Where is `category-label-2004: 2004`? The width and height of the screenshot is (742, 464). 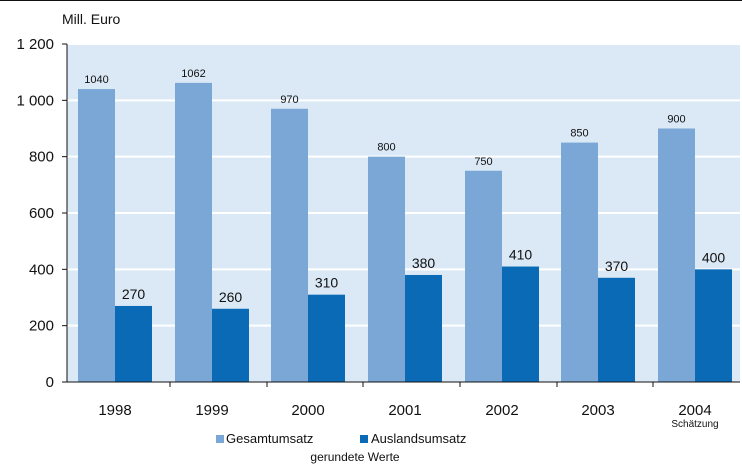
category-label-2004: 2004 is located at coordinates (694, 410).